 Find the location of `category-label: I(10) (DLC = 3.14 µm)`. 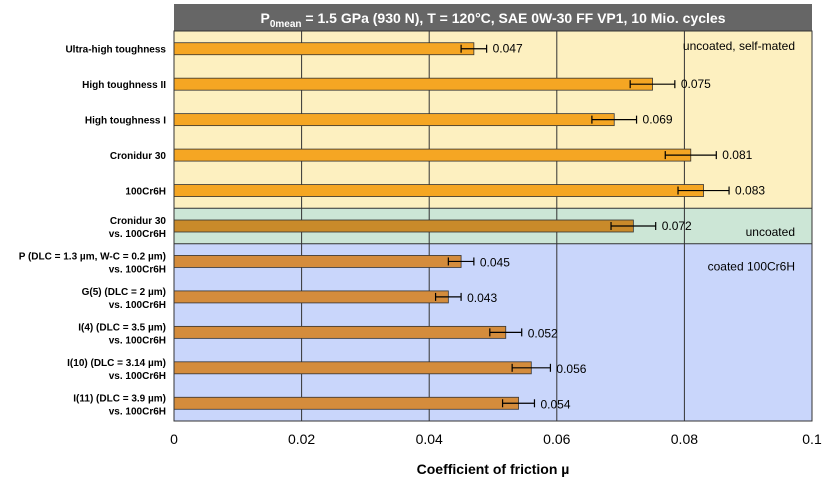

category-label: I(10) (DLC = 3.14 µm) is located at coordinates (116, 363).